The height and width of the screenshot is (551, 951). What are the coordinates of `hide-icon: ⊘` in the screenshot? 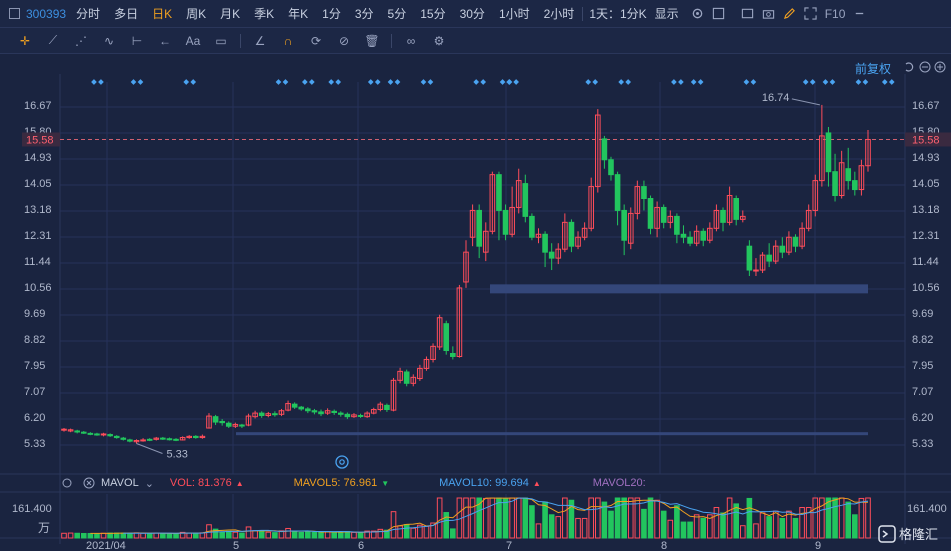 It's located at (344, 40).